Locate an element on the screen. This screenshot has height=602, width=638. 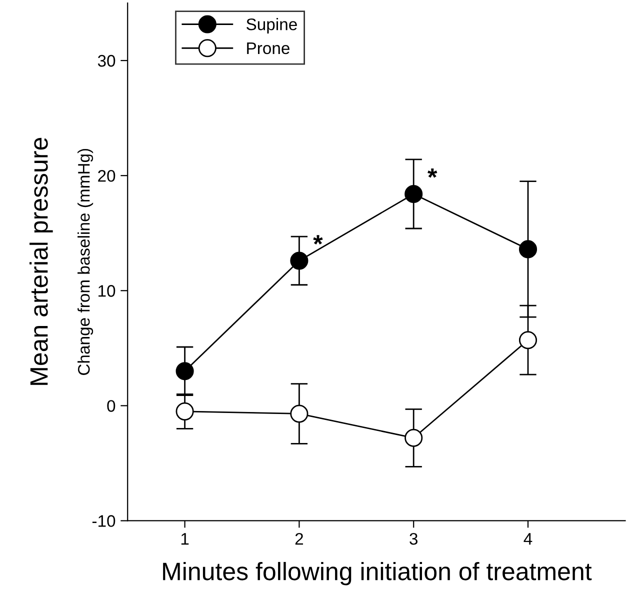
y-tick-label: 30 is located at coordinates (107, 60).